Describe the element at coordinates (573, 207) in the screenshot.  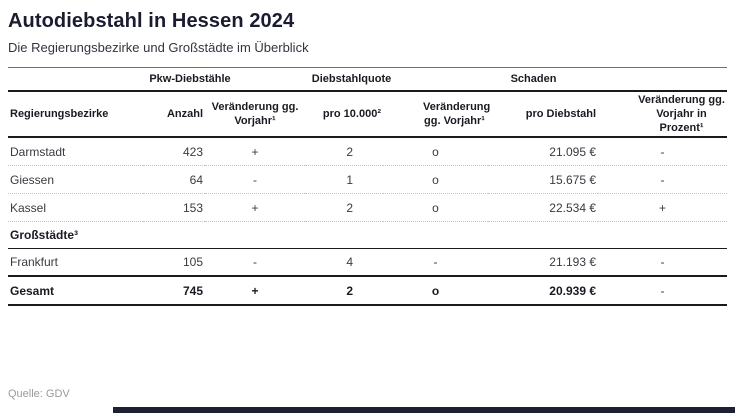
I see `schaden-cell: 22.534 €` at that location.